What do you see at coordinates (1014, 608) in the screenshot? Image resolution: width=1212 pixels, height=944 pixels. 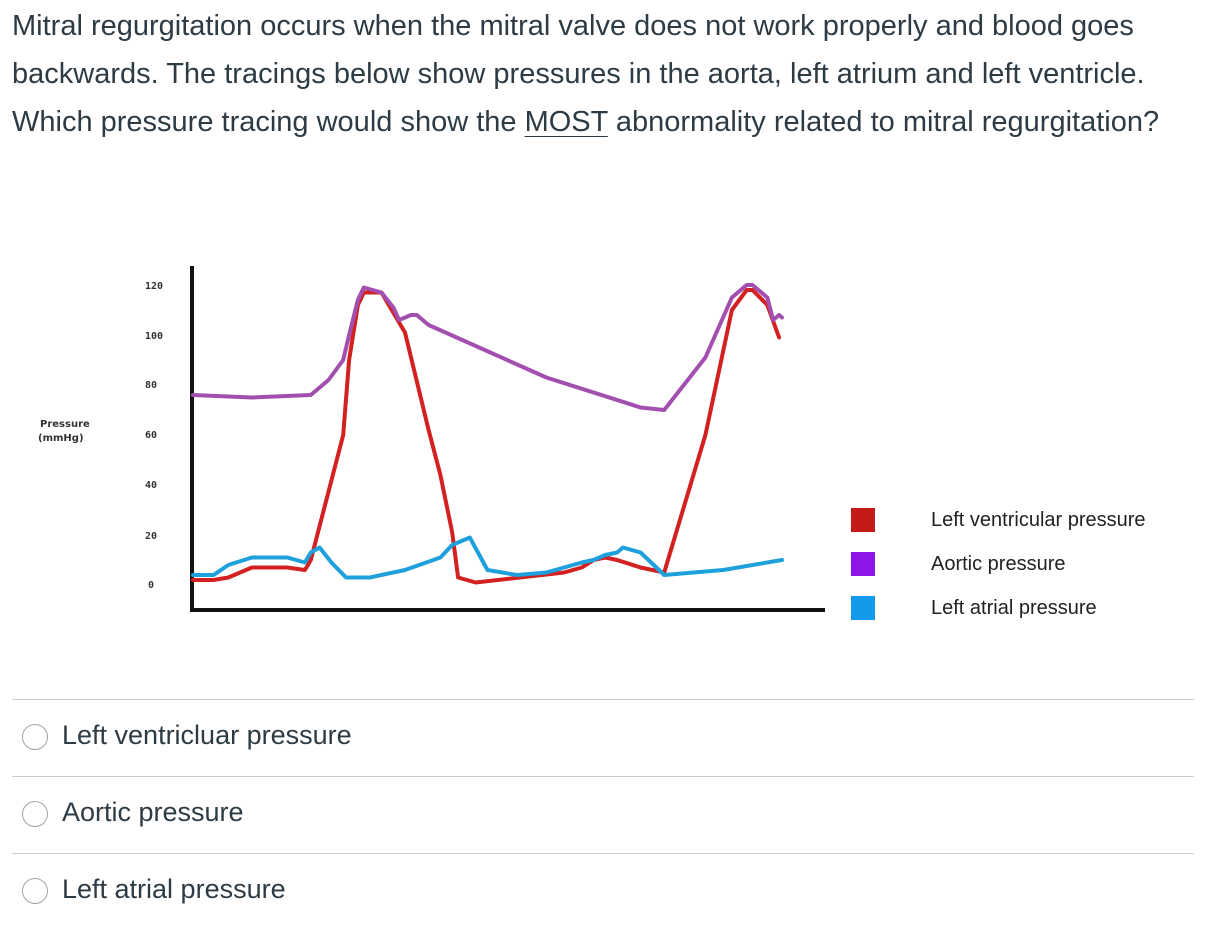 I see `legend-label-left-atrial: Left atrial pressure` at bounding box center [1014, 608].